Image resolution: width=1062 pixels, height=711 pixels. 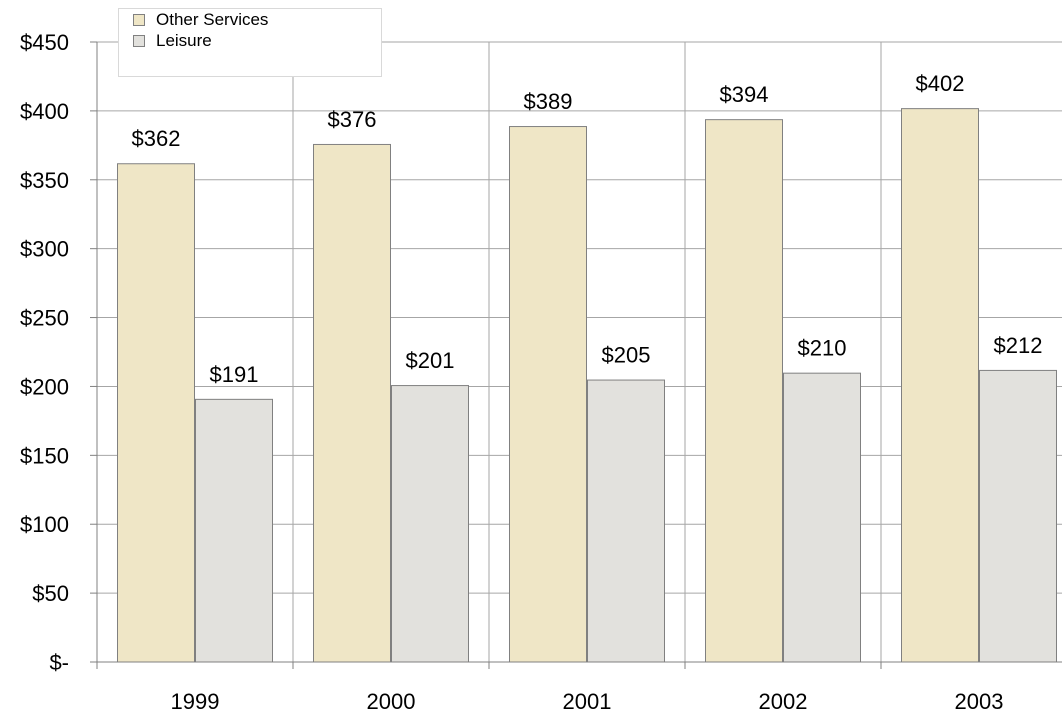 What do you see at coordinates (430, 360) in the screenshot?
I see `data-label-leisure-2000: $201` at bounding box center [430, 360].